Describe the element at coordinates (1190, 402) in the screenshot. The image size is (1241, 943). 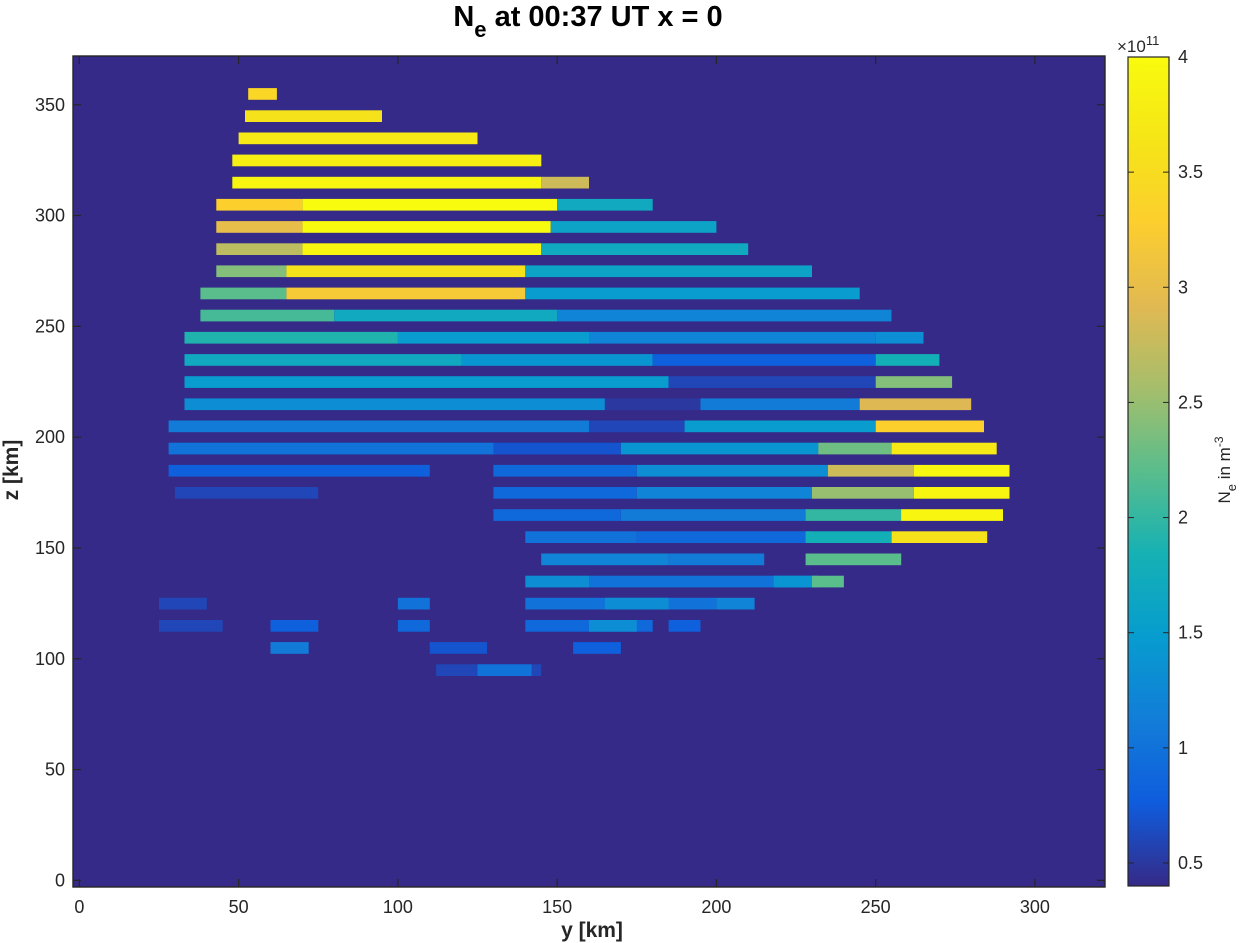
I see `colorbar-tick-label: 2.5` at that location.